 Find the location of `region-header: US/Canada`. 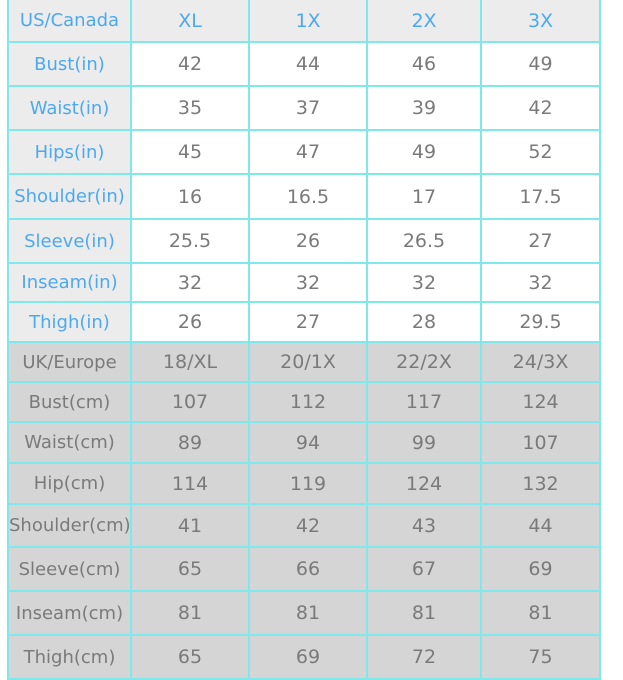

region-header: US/Canada is located at coordinates (69, 21).